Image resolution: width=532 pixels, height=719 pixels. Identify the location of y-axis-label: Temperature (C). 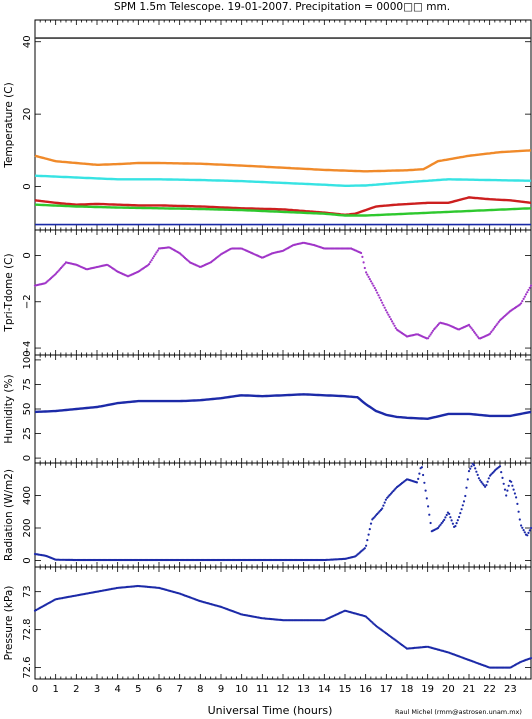
(9, 125).